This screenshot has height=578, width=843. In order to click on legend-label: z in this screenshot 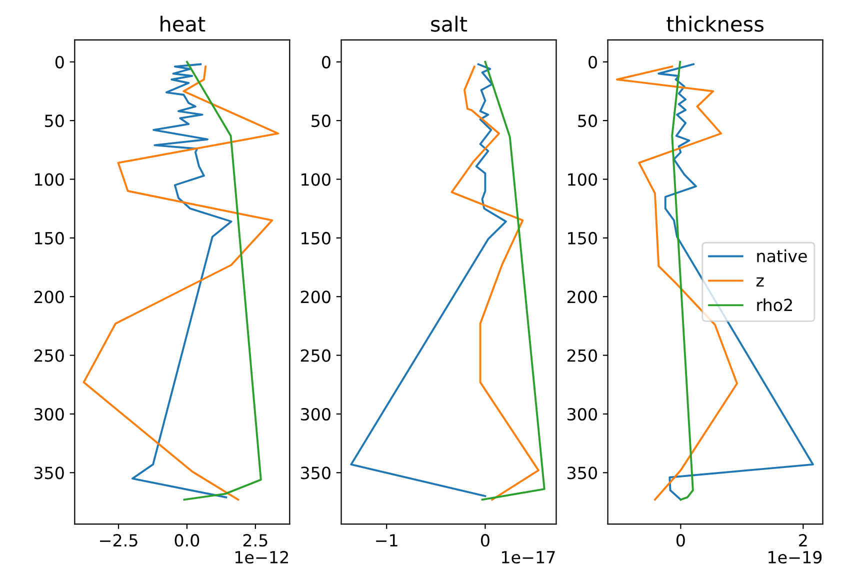, I will do `click(760, 282)`.